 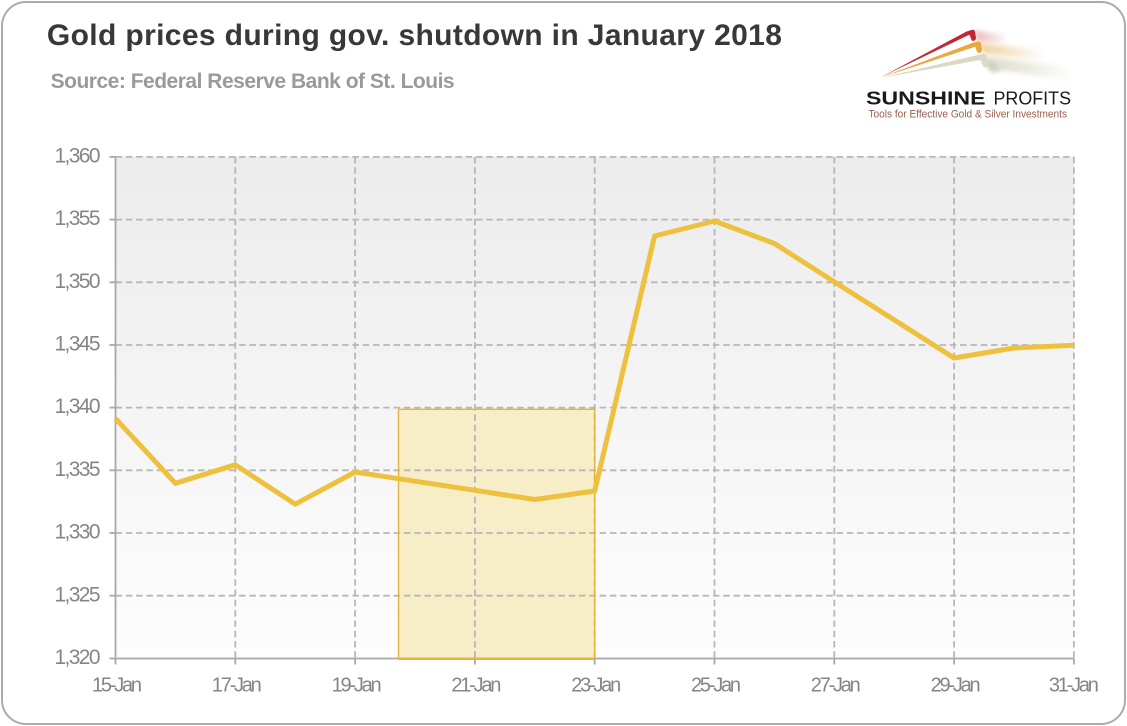 I want to click on svg-text: 1,330, so click(x=78, y=532).